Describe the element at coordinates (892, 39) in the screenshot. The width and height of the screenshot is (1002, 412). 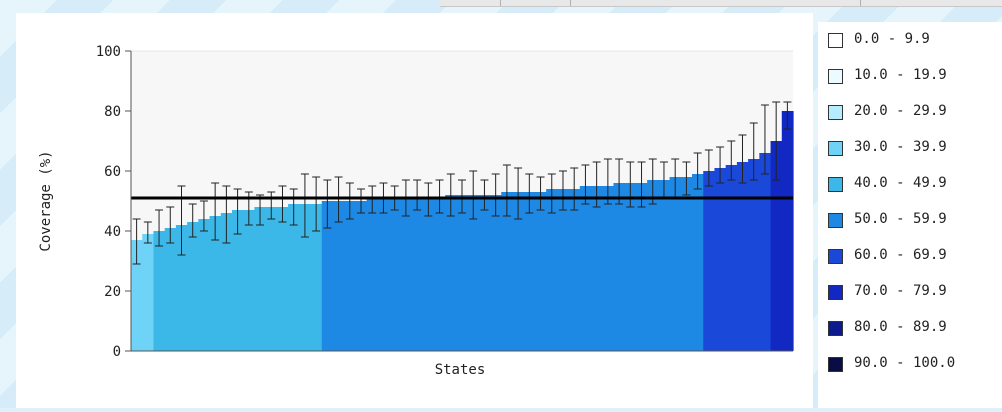
I see `legend-label: 0.0 - 9.9` at that location.